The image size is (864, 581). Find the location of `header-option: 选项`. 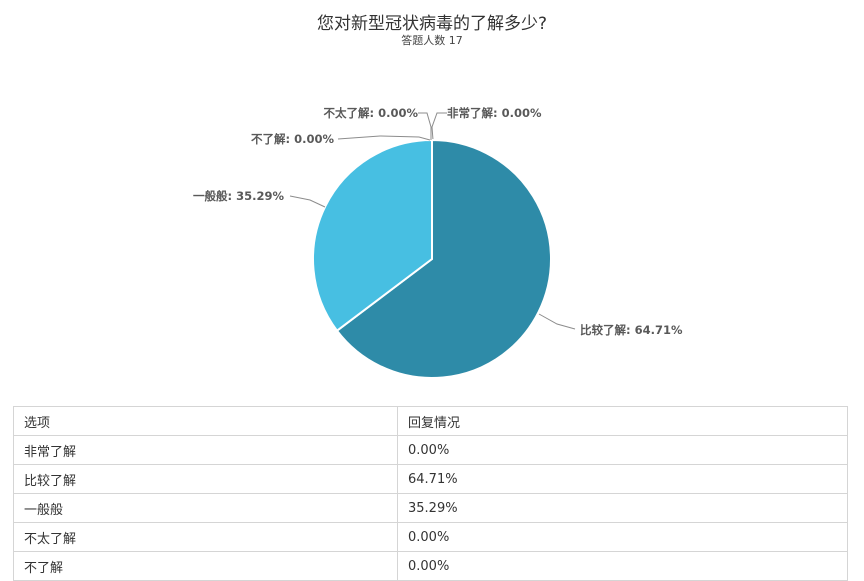

header-option: 选项 is located at coordinates (205, 421).